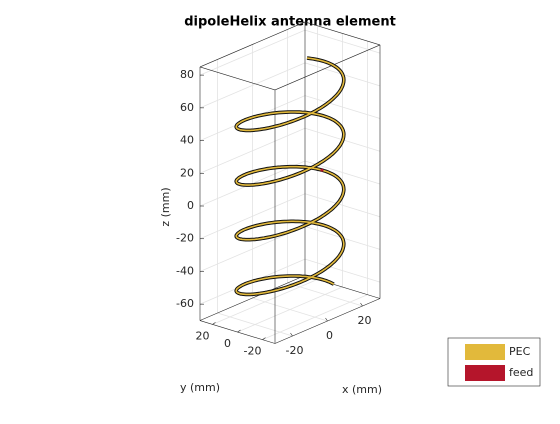  What do you see at coordinates (322, 170) in the screenshot?
I see `feed-point` at bounding box center [322, 170].